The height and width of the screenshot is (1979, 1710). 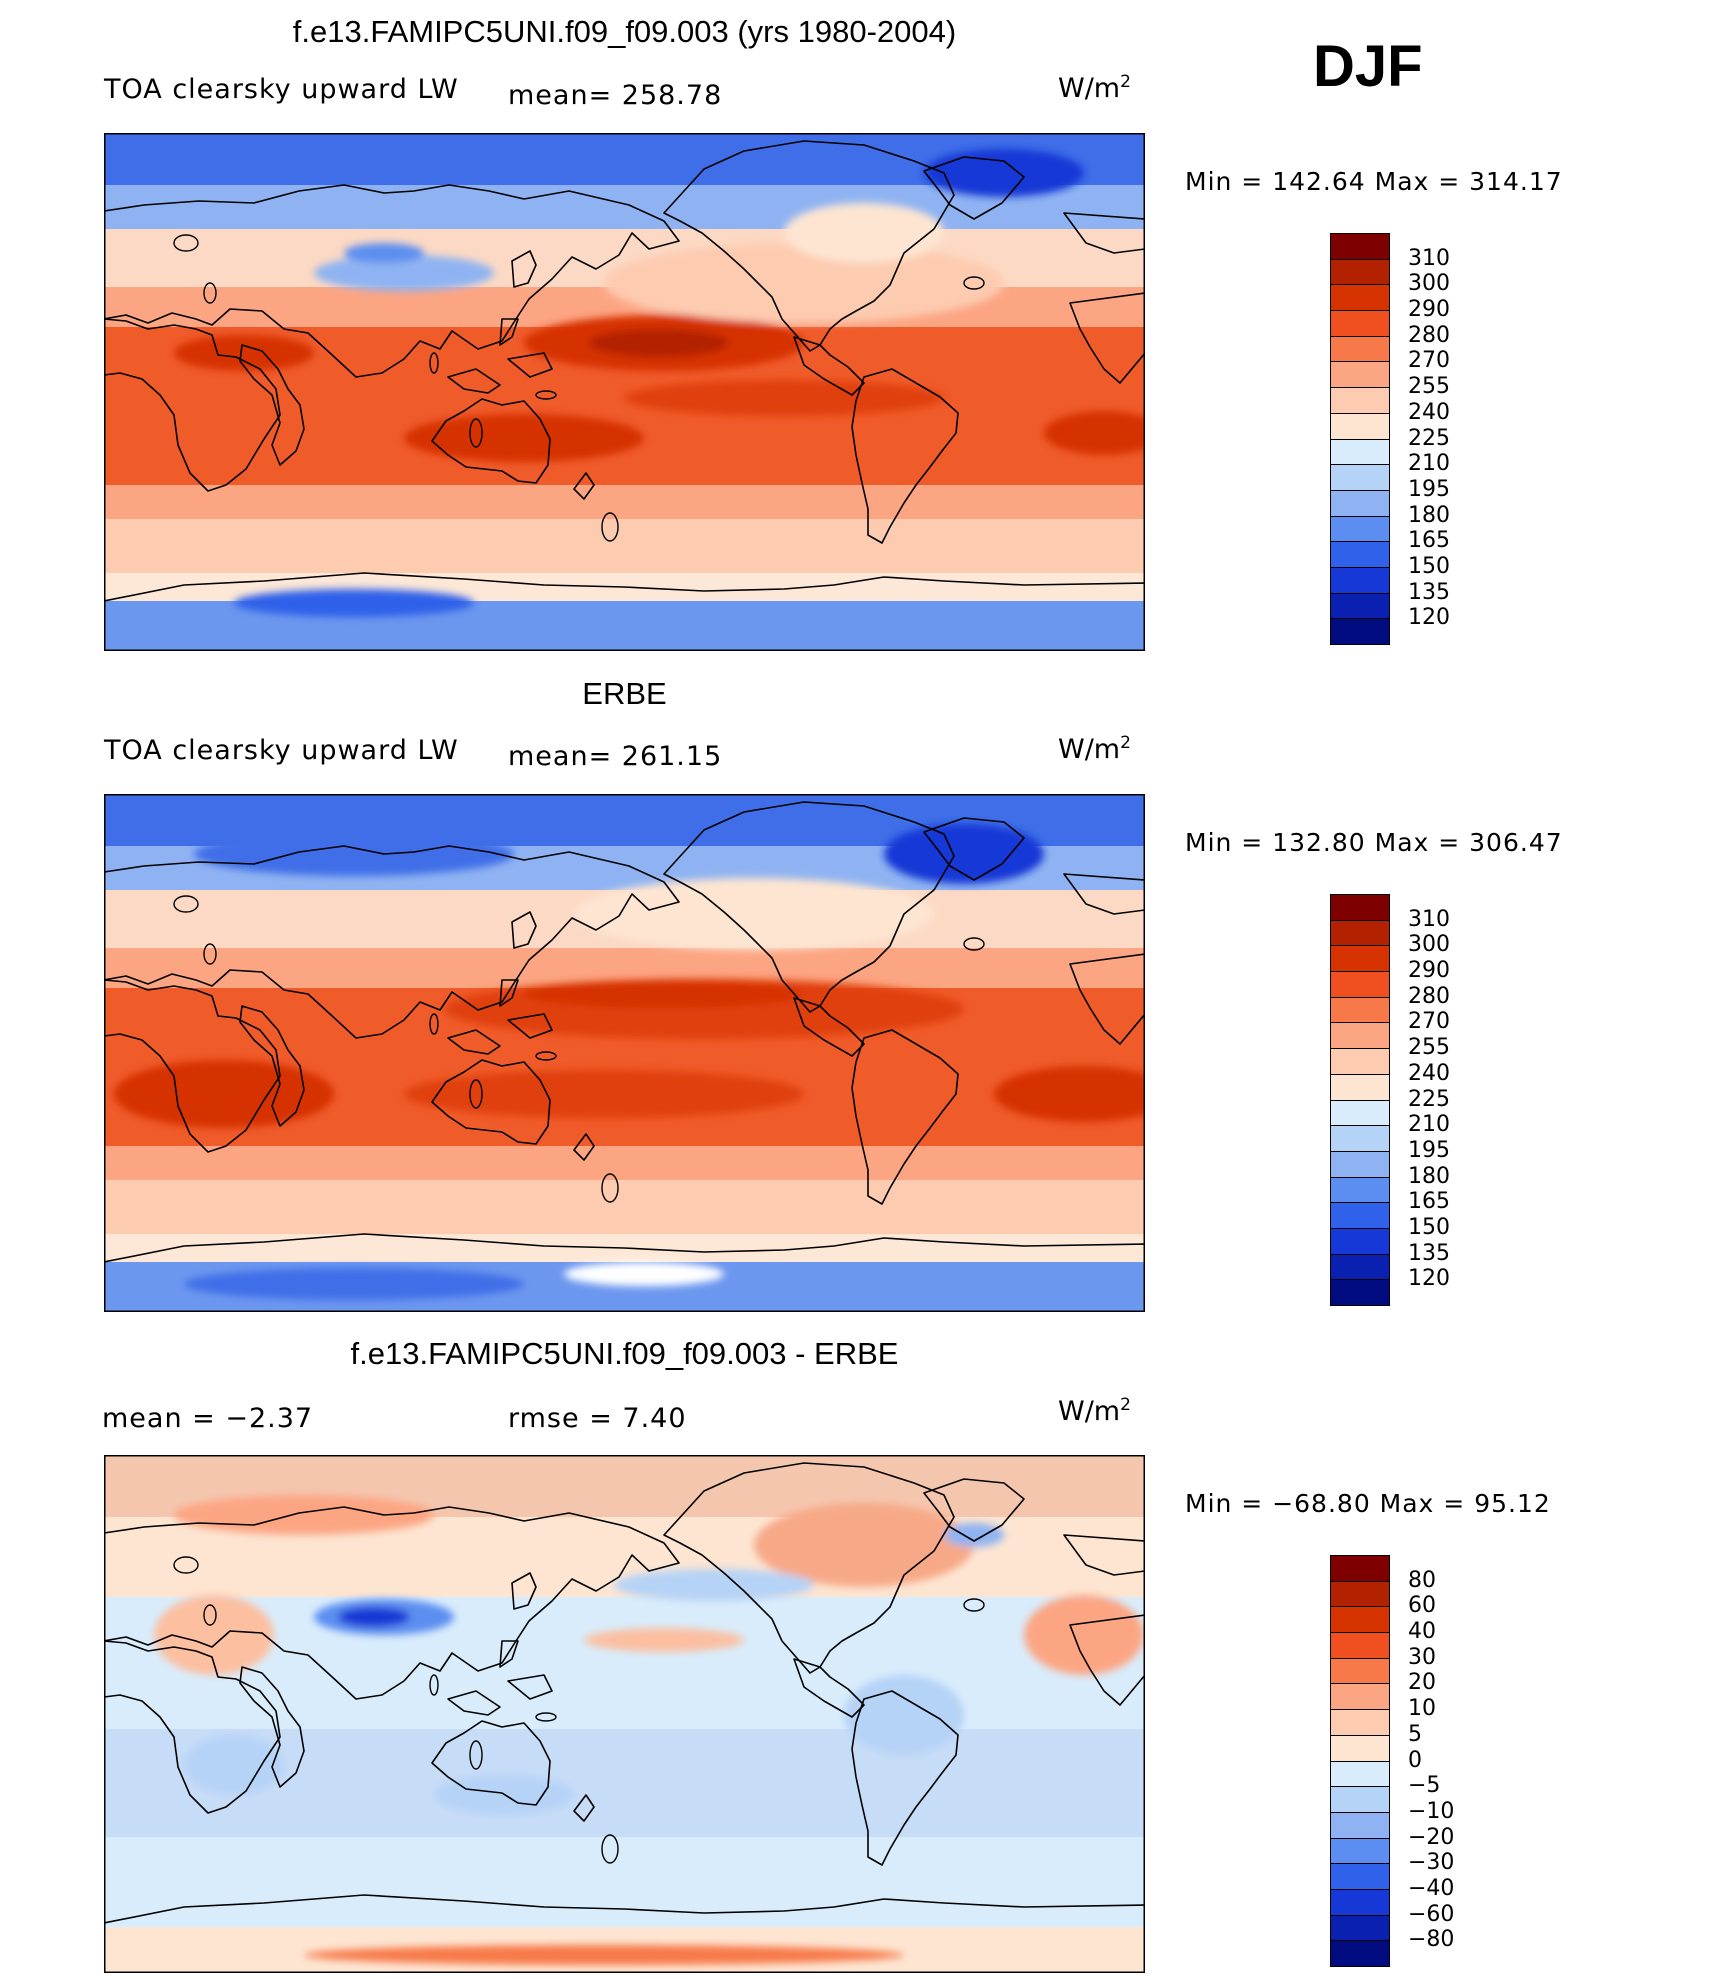 What do you see at coordinates (1422, 1709) in the screenshot?
I see `colorbar-tick-label: 10` at bounding box center [1422, 1709].